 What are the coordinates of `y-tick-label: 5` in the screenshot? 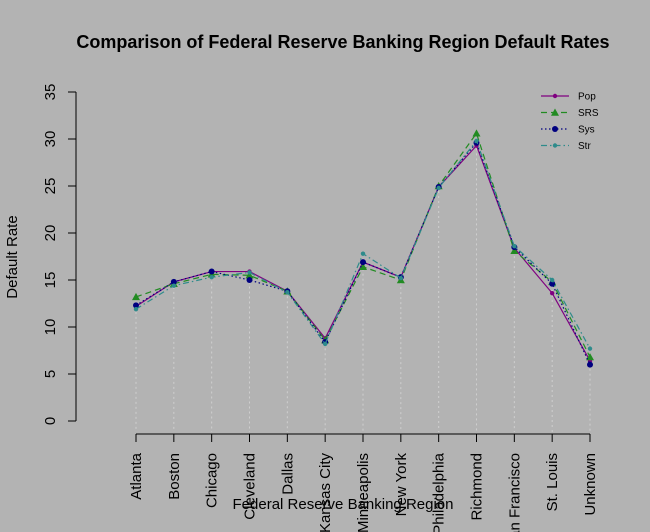 It's located at (50, 374).